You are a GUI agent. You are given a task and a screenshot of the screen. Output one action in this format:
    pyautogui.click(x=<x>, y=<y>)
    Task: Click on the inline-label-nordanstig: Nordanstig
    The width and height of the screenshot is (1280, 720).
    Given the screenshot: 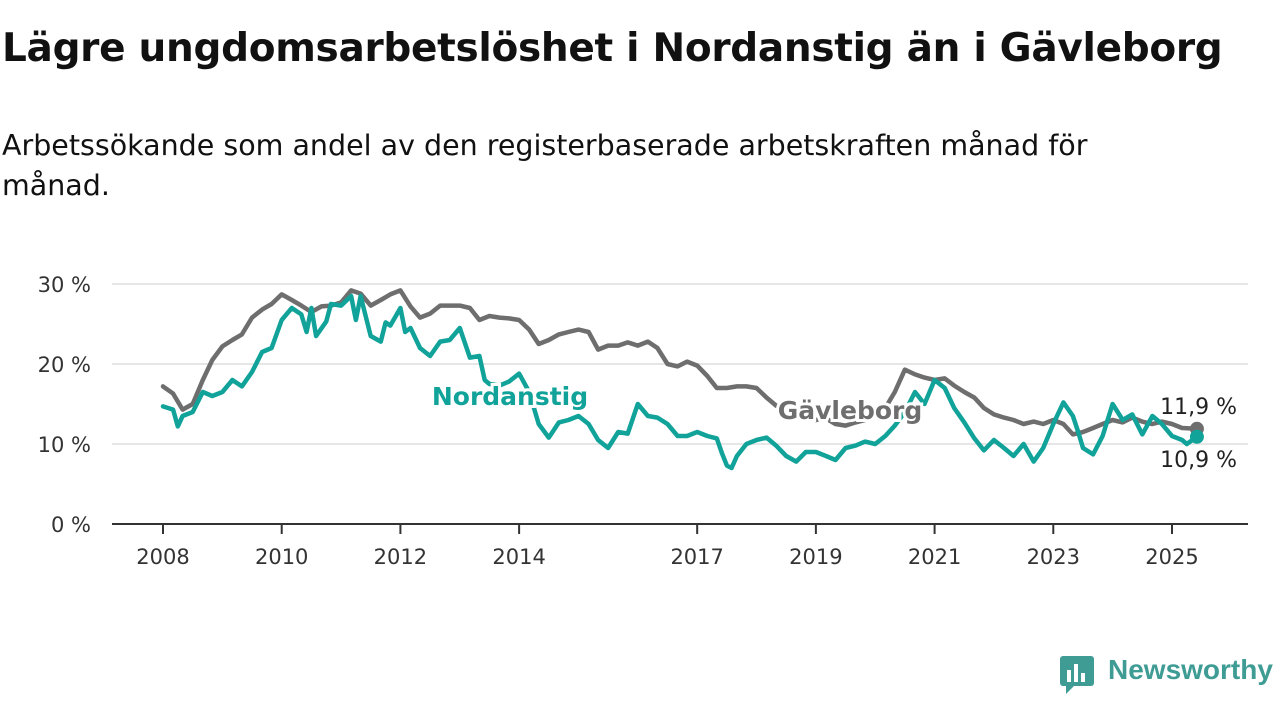 What is the action you would take?
    pyautogui.click(x=510, y=396)
    